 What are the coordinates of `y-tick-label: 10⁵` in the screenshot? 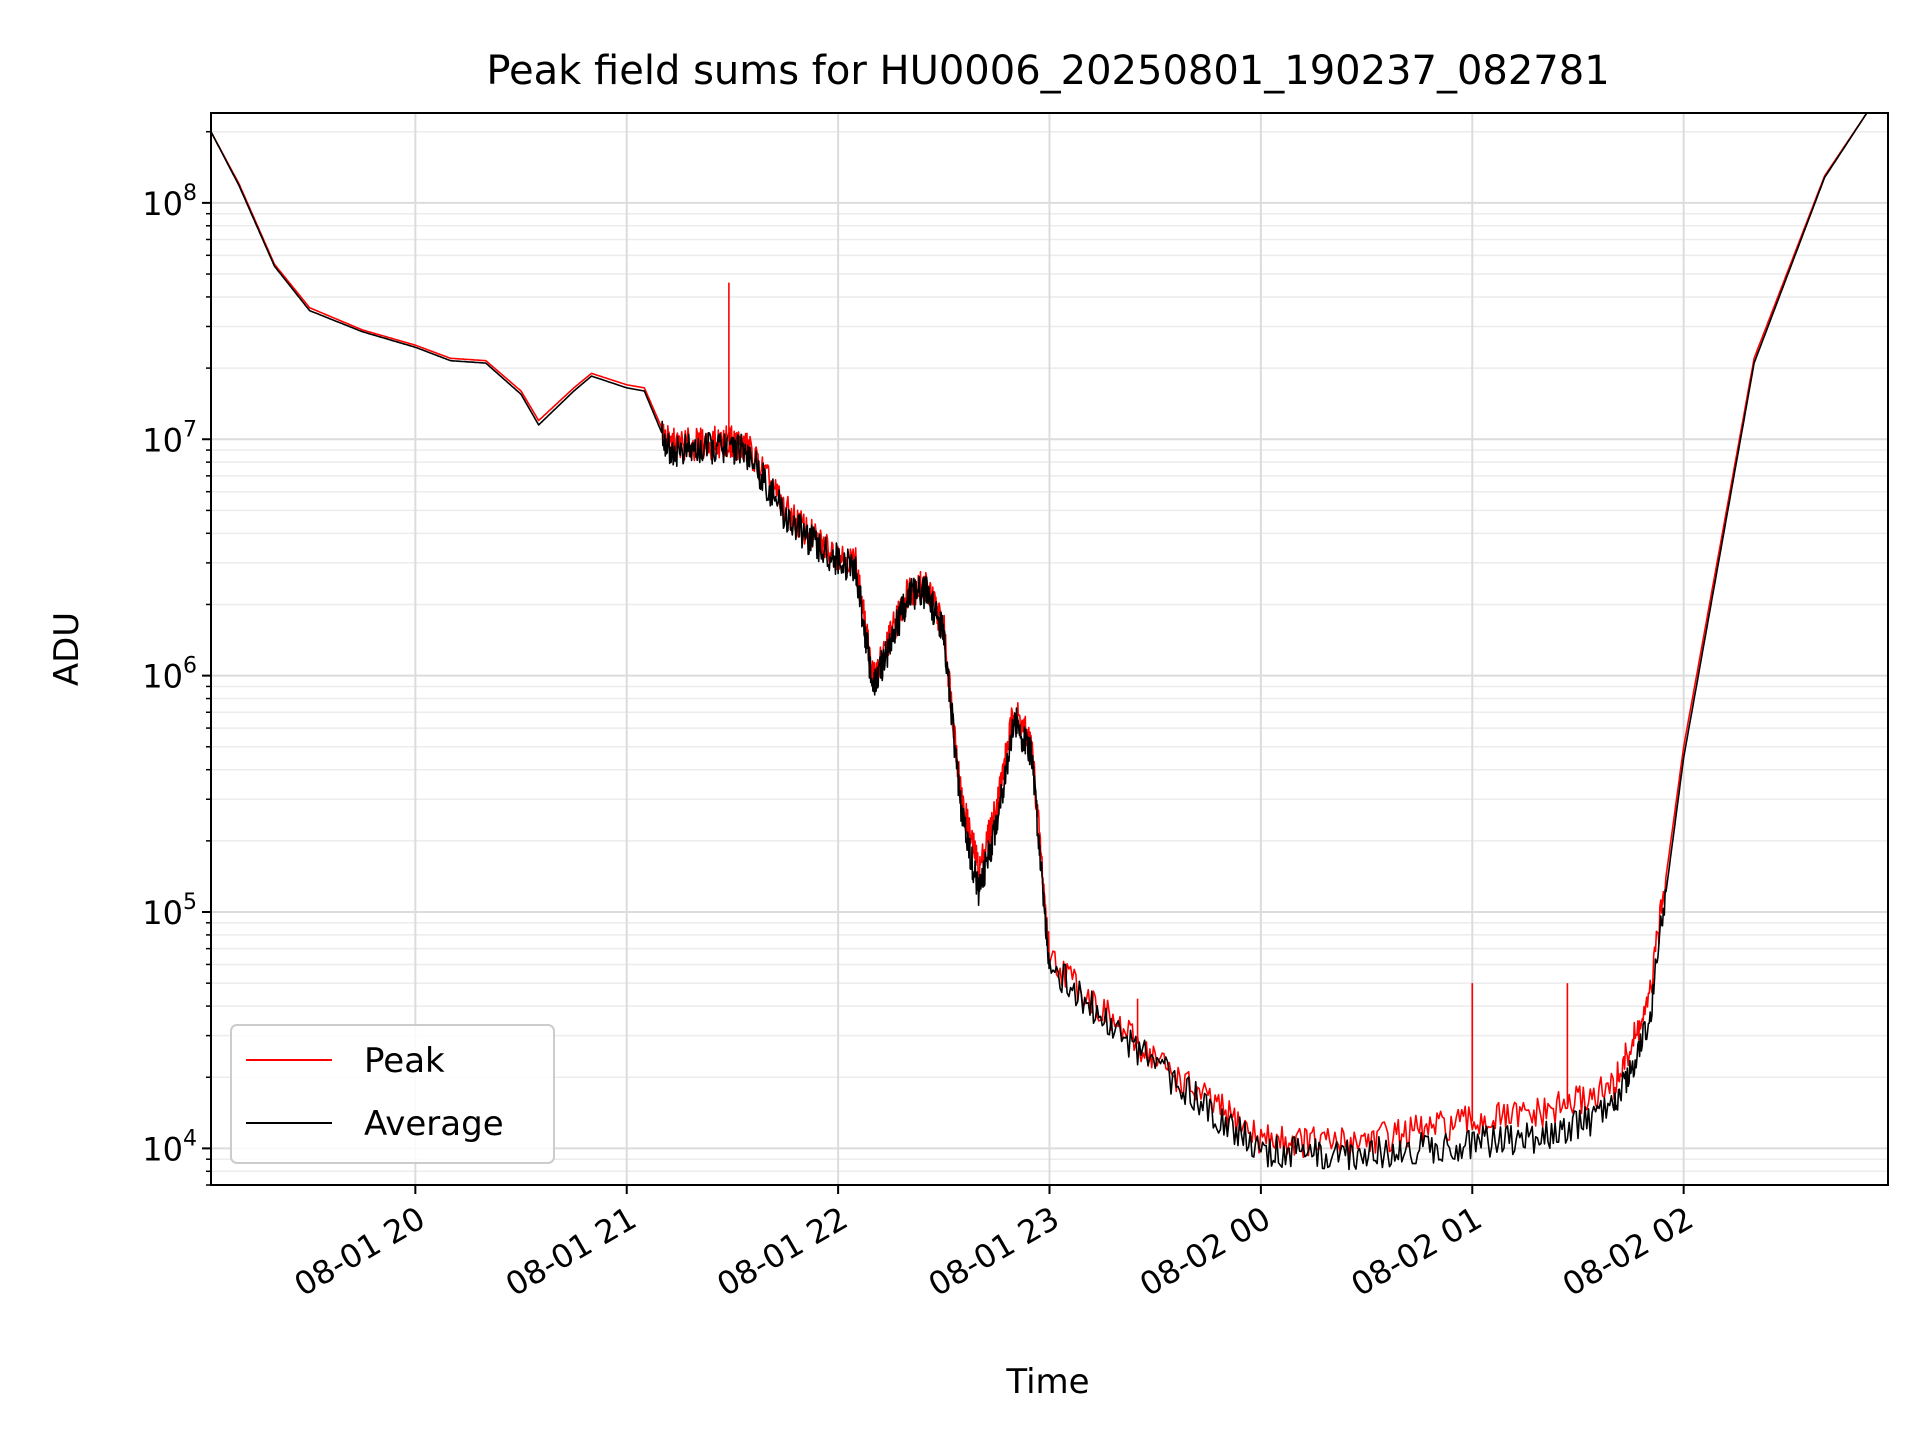 It's located at (169, 911).